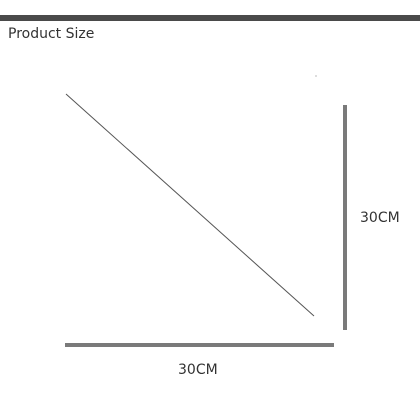 This screenshot has height=420, width=420. What do you see at coordinates (198, 370) in the screenshot?
I see `width-dimension-label: 30CM` at bounding box center [198, 370].